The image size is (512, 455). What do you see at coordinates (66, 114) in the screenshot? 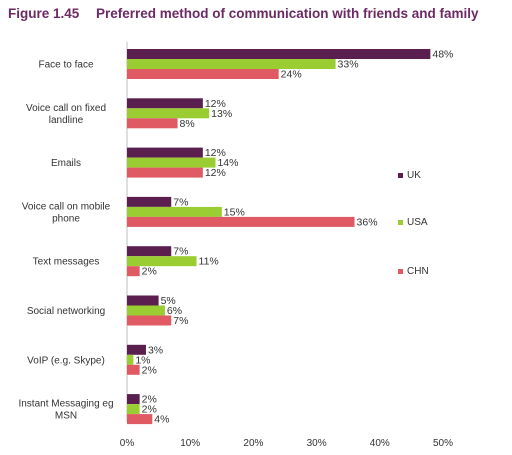
I see `category-label: Voice call on fixed landline` at bounding box center [66, 114].